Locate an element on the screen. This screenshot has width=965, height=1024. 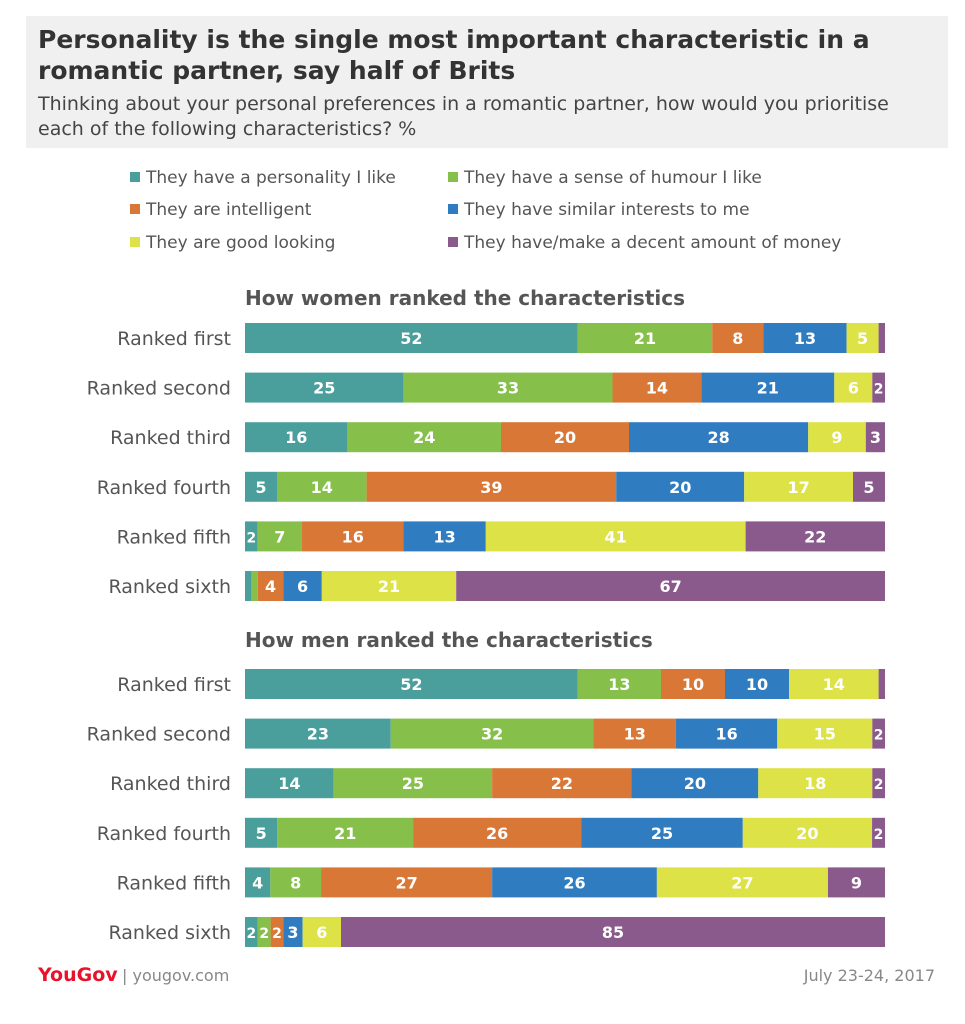
yougov-logo: YouGov is located at coordinates (78, 975).